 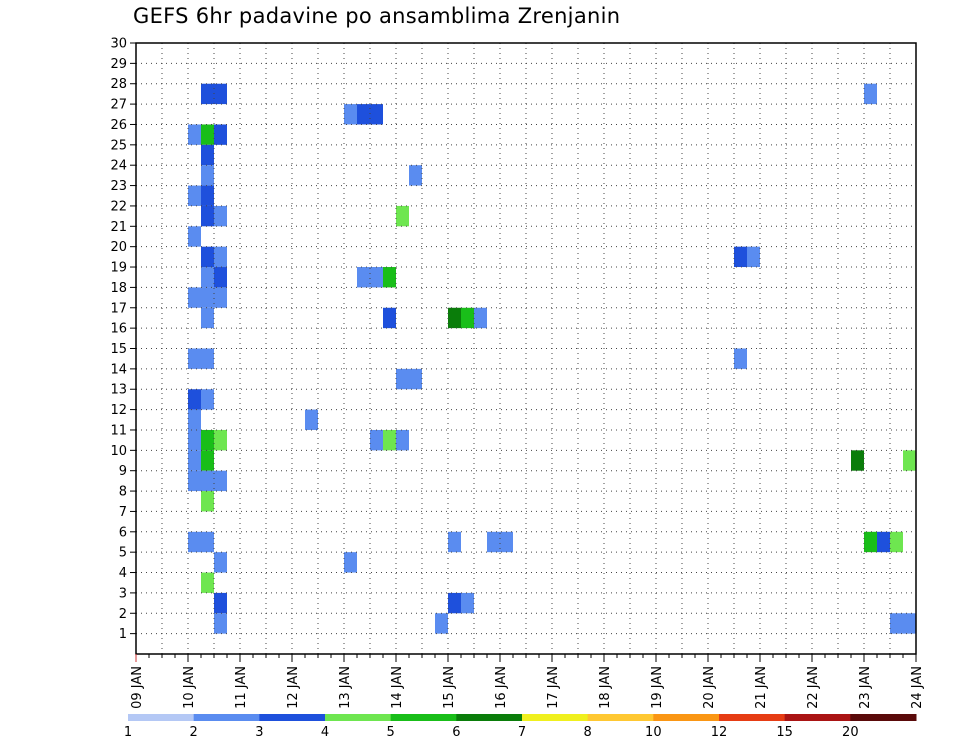 I want to click on y-tick-label: 25, so click(x=118, y=145).